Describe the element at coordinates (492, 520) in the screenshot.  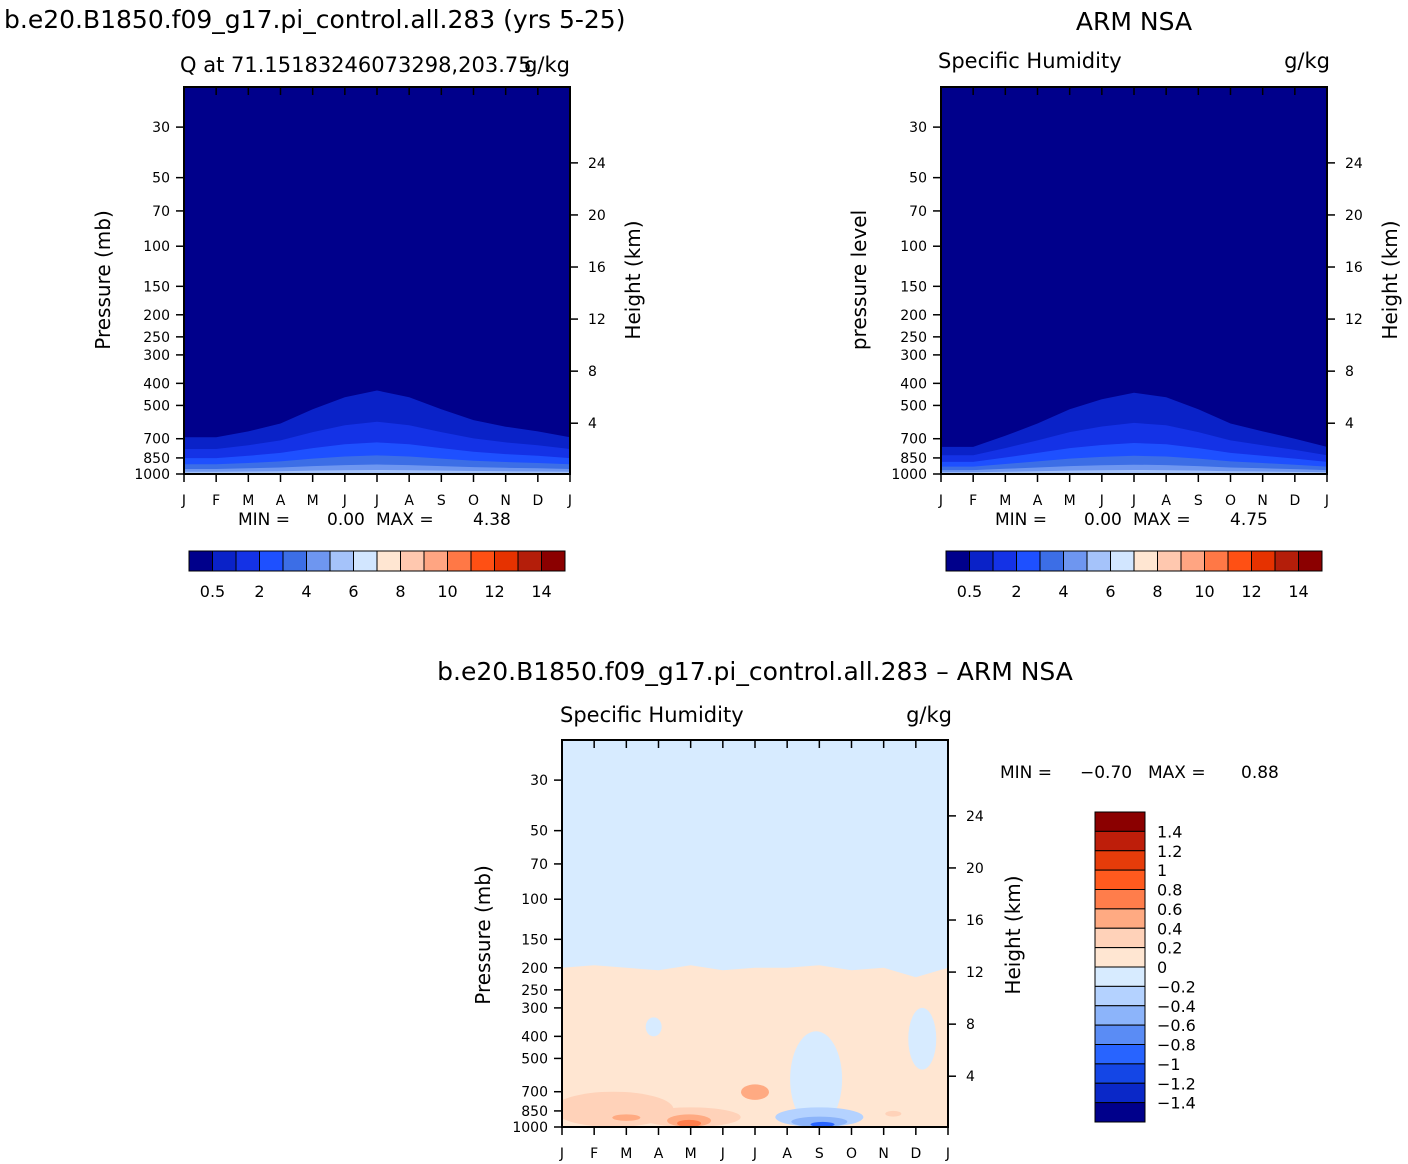
I see `model-max-value: 4.38` at that location.